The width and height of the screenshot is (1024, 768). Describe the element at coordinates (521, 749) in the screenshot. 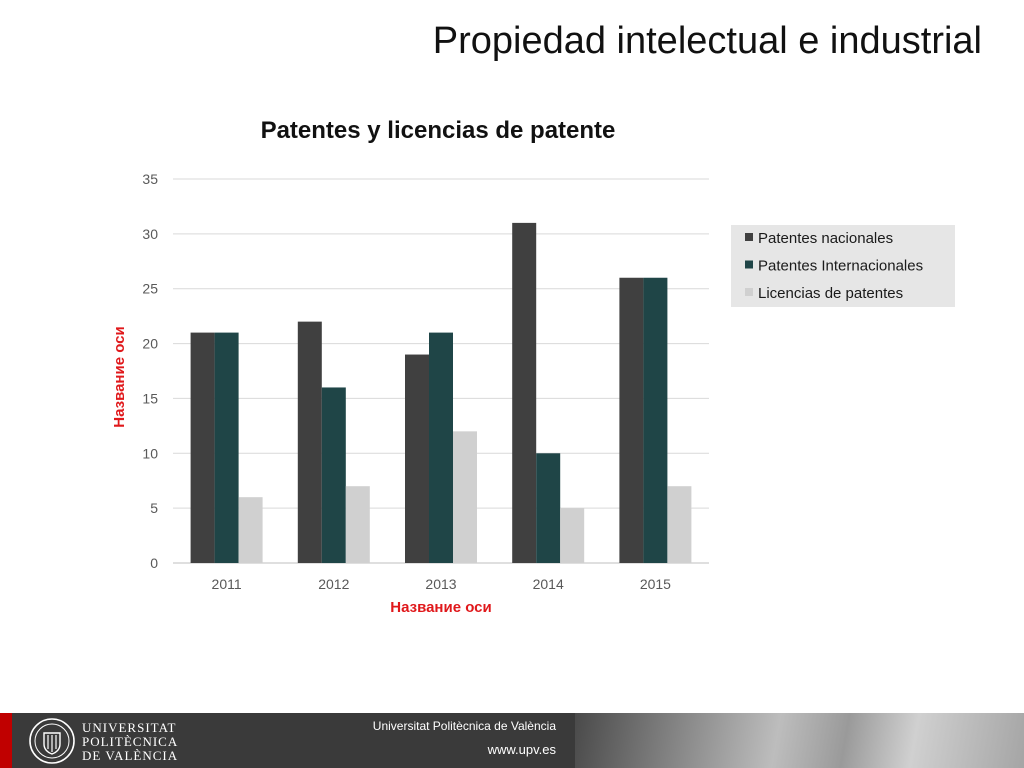

I see `footer-website-link: www.upv.es` at that location.